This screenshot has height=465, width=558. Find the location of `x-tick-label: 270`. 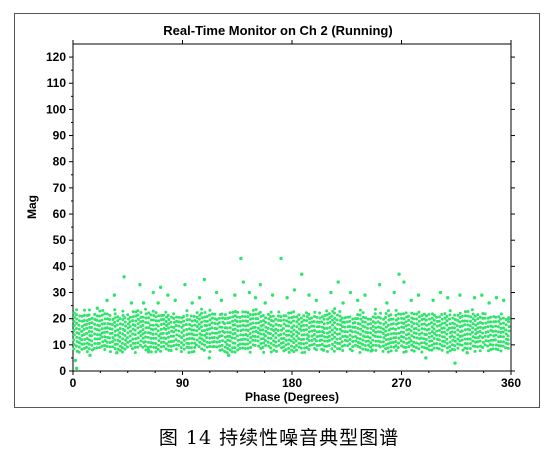

x-tick-label: 270 is located at coordinates (401, 383).